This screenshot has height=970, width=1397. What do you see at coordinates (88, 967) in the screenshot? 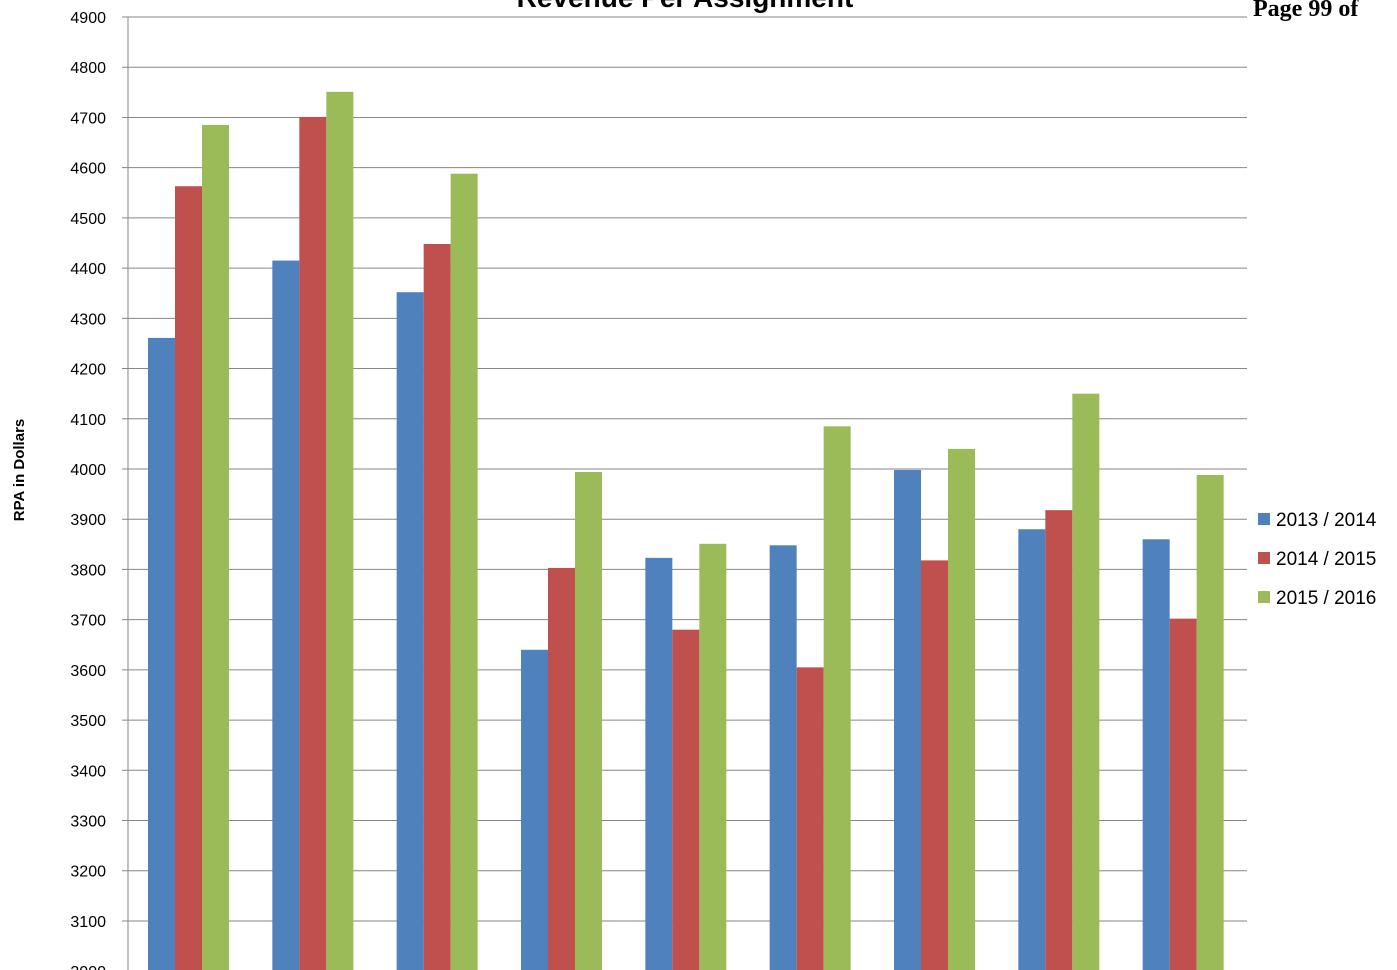
I see `y-tick-label: 3000` at bounding box center [88, 967].